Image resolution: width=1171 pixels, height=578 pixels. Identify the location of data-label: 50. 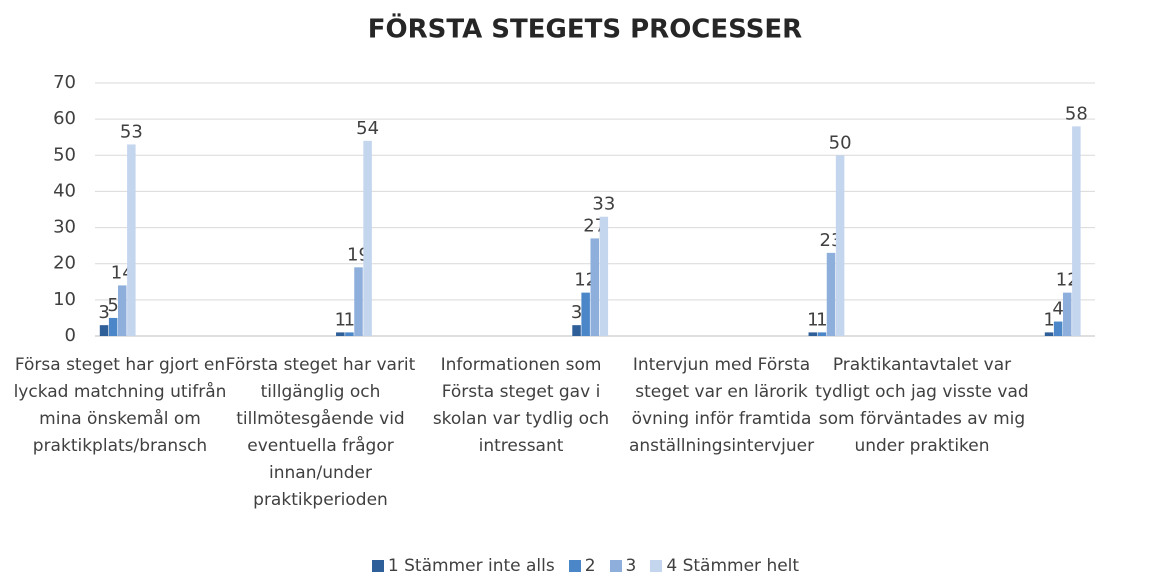
(840, 142).